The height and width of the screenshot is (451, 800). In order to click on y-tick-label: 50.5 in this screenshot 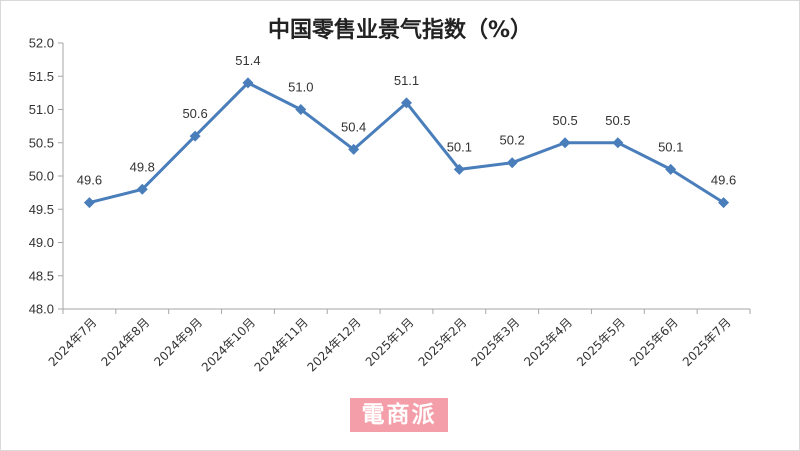, I will do `click(41, 142)`.